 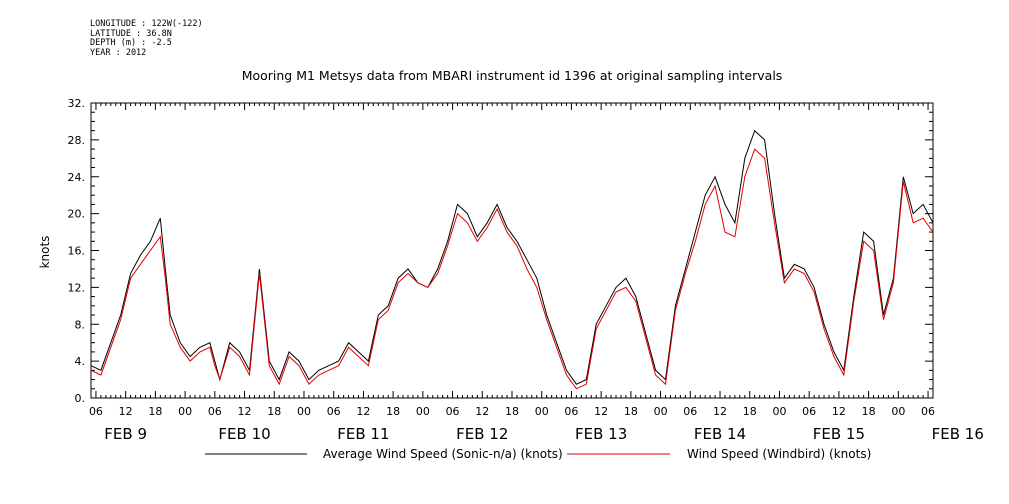 What do you see at coordinates (482, 434) in the screenshot?
I see `x-date-label: FEB 12` at bounding box center [482, 434].